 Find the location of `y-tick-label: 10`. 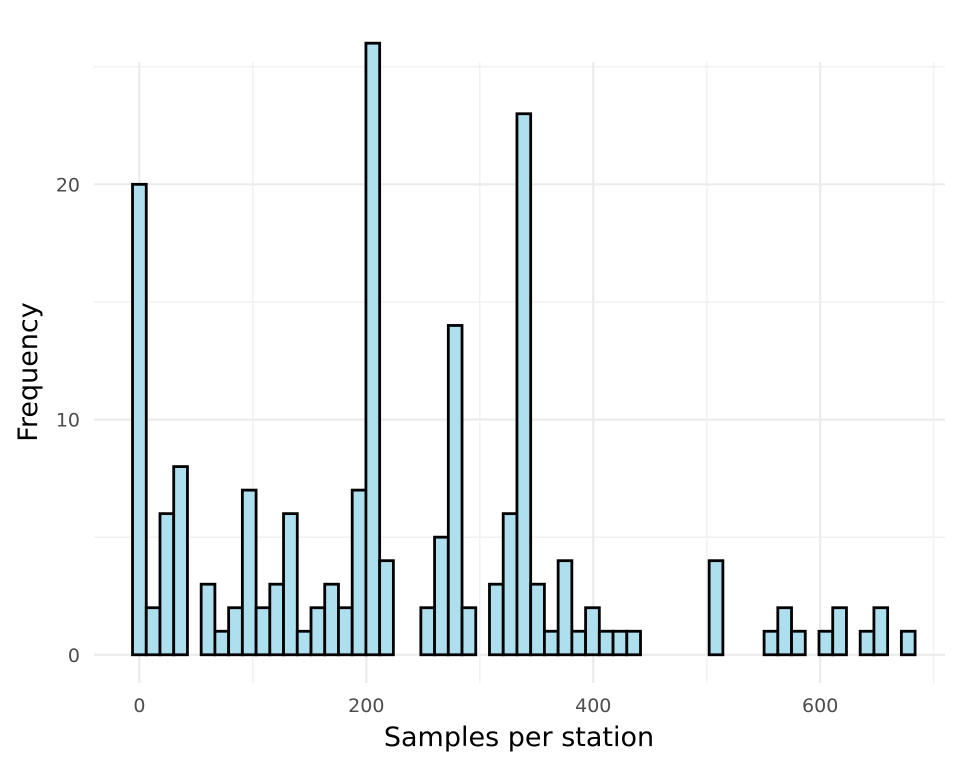

y-tick-label: 10 is located at coordinates (68, 421).